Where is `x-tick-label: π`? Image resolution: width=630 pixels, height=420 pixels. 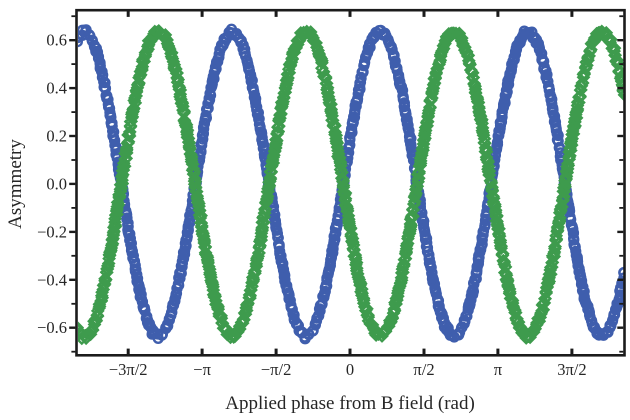
x-tick-label: π is located at coordinates (498, 369).